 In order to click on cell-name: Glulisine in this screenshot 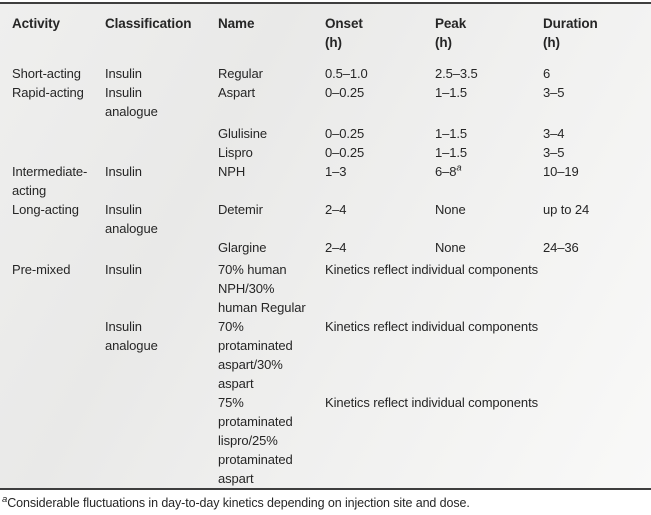, I will do `click(242, 133)`.